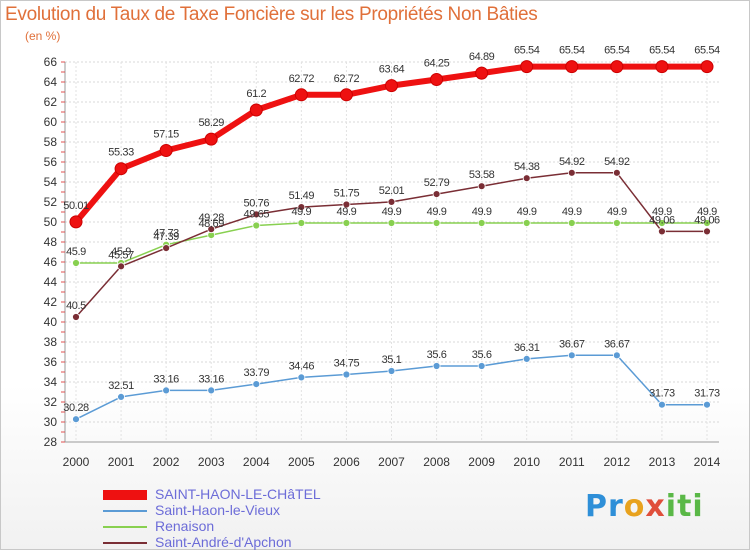 The height and width of the screenshot is (551, 750). What do you see at coordinates (257, 215) in the screenshot?
I see `data-label: 49.65` at bounding box center [257, 215].